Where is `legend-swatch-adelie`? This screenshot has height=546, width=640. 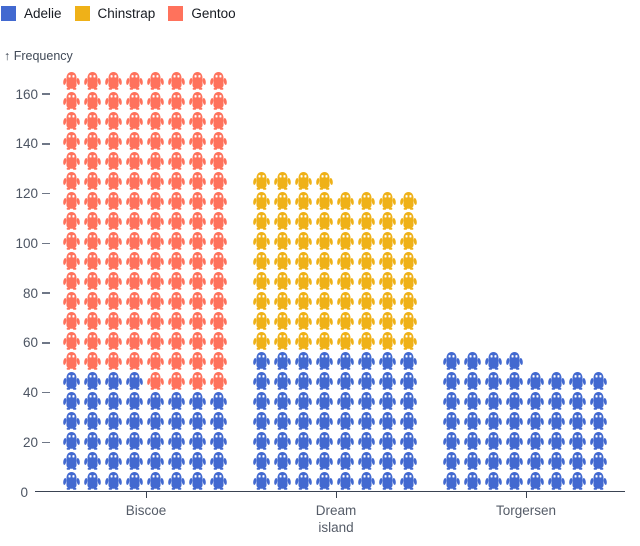
legend-swatch-adelie is located at coordinates (8, 13).